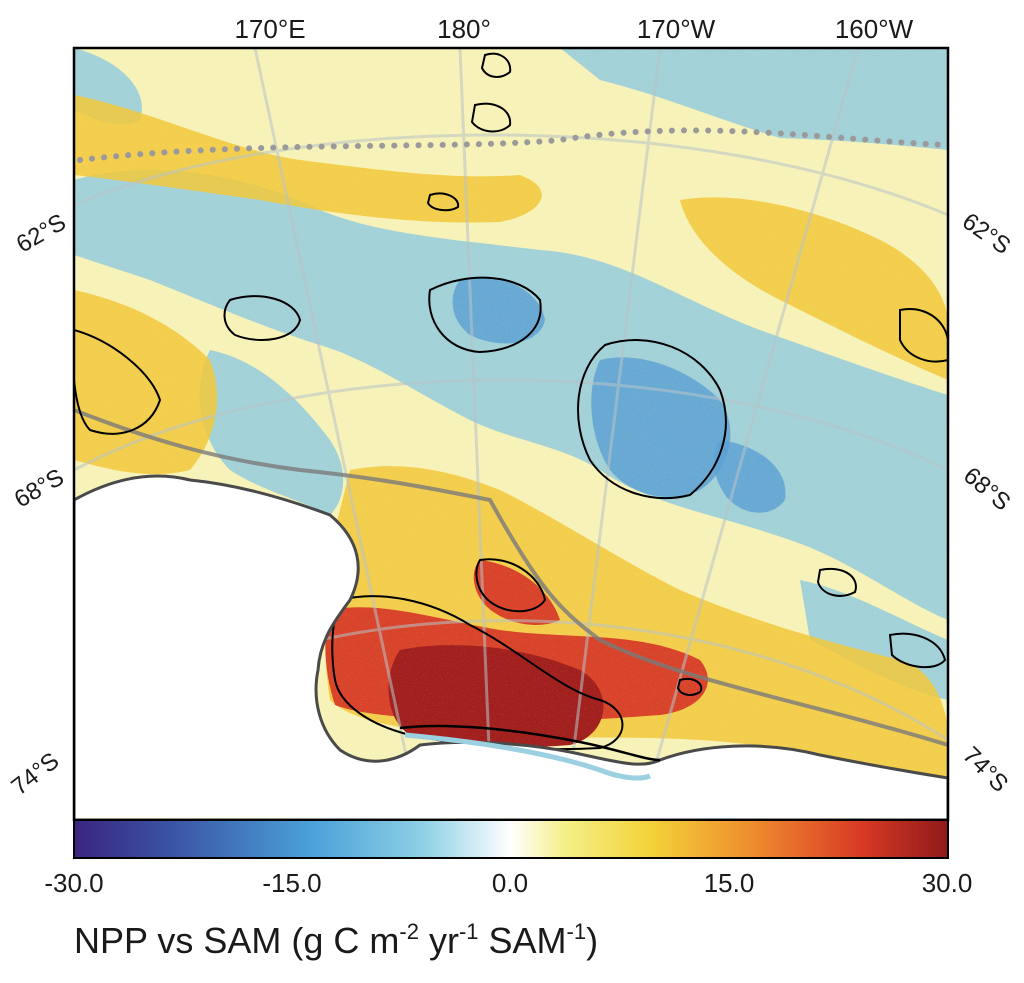  I want to click on ice-shelf-fringe, so click(527, 756).